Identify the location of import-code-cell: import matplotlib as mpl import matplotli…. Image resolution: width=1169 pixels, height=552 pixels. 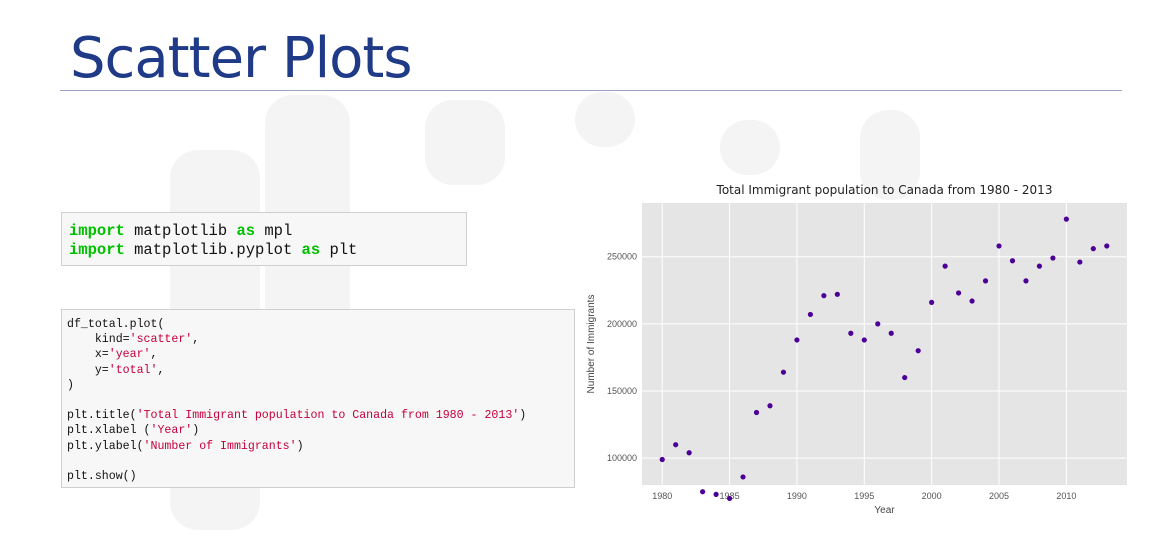
(264, 239).